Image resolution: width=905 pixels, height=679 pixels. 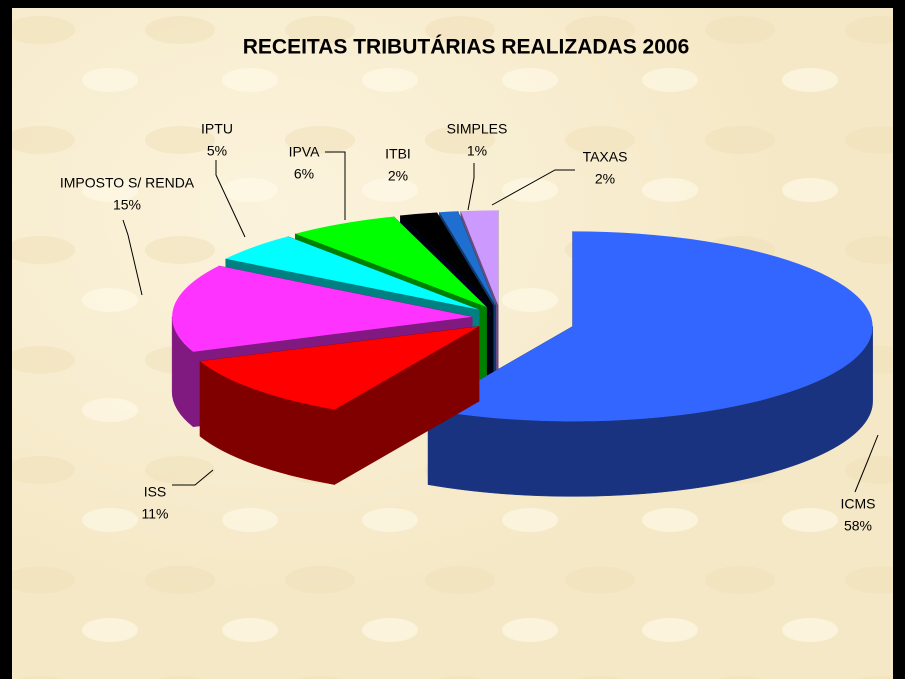 I want to click on category-label: IPTU, so click(x=217, y=129).